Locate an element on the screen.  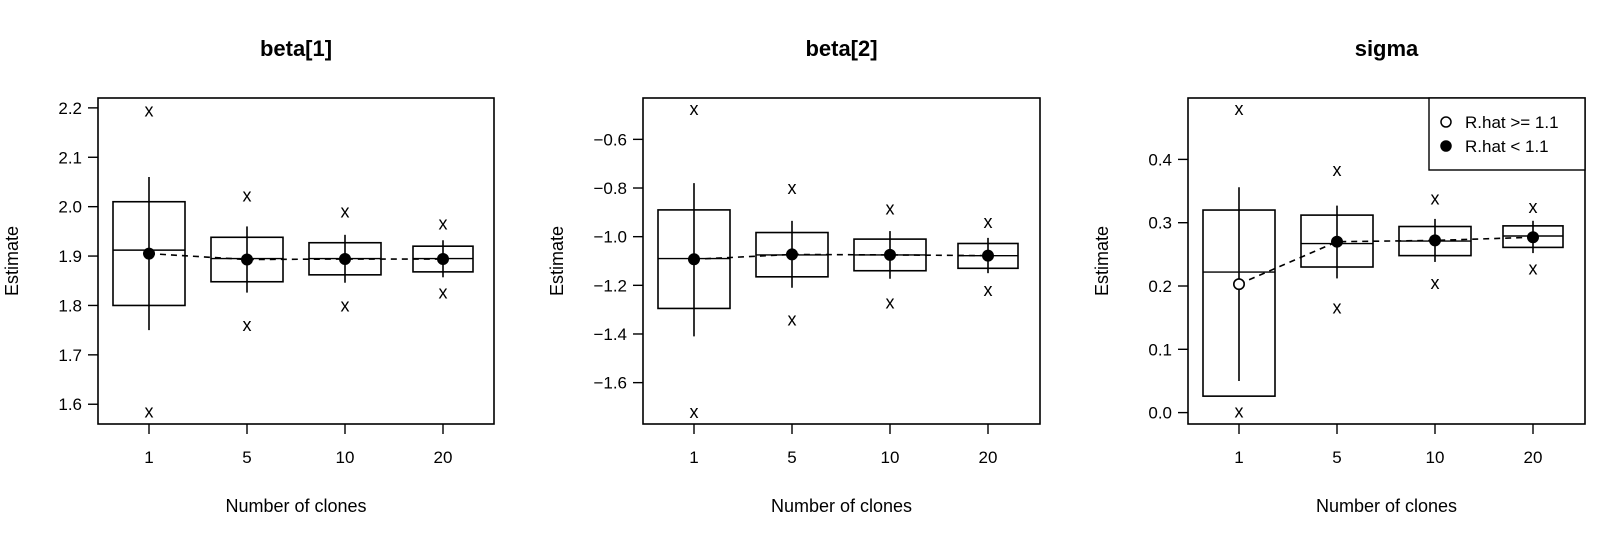
y-tick-label: −1.0 is located at coordinates (610, 237).